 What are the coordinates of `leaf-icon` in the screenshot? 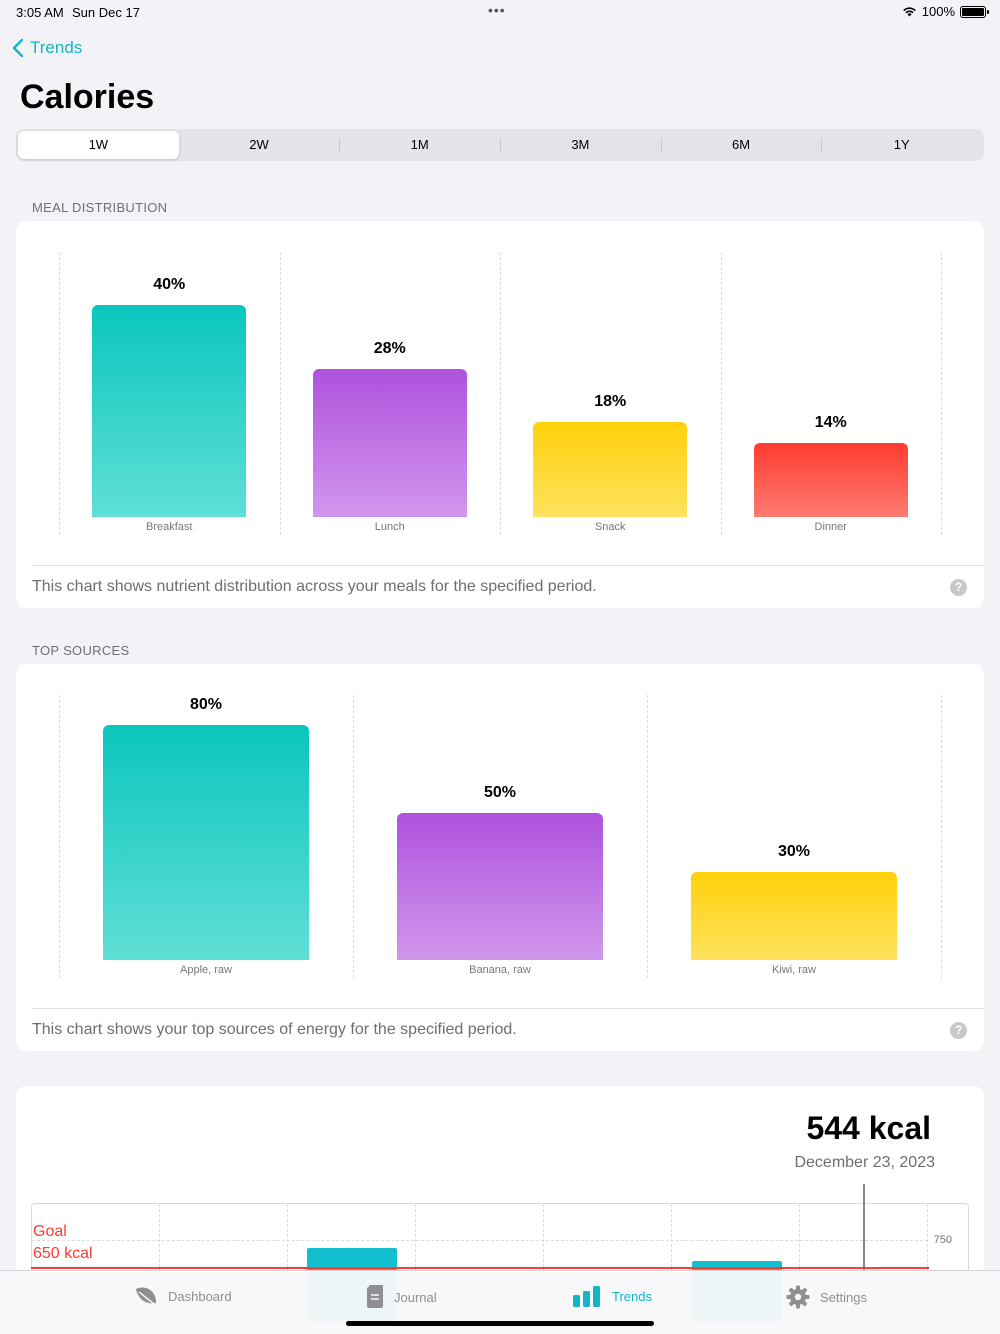 It's located at (146, 1296).